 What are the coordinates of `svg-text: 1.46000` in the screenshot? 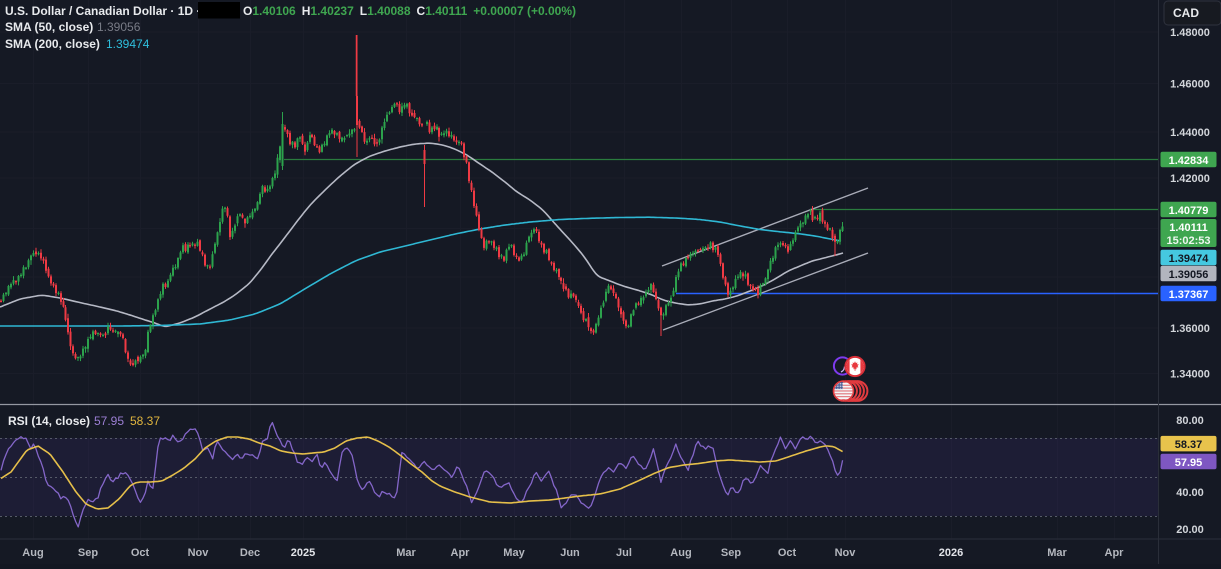 It's located at (1190, 85).